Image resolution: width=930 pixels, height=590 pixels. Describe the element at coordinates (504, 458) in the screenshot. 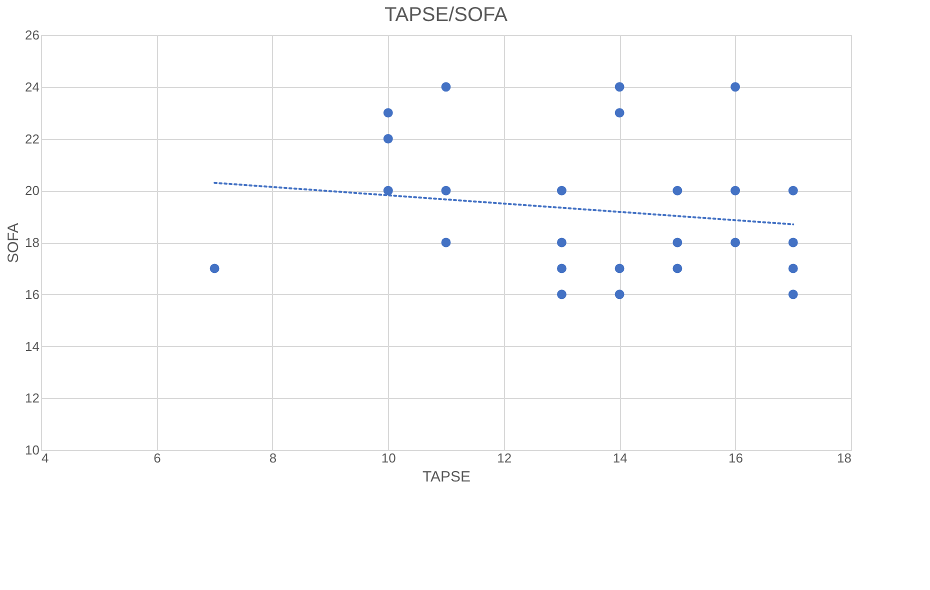

I see `x-tick-label: 12` at that location.